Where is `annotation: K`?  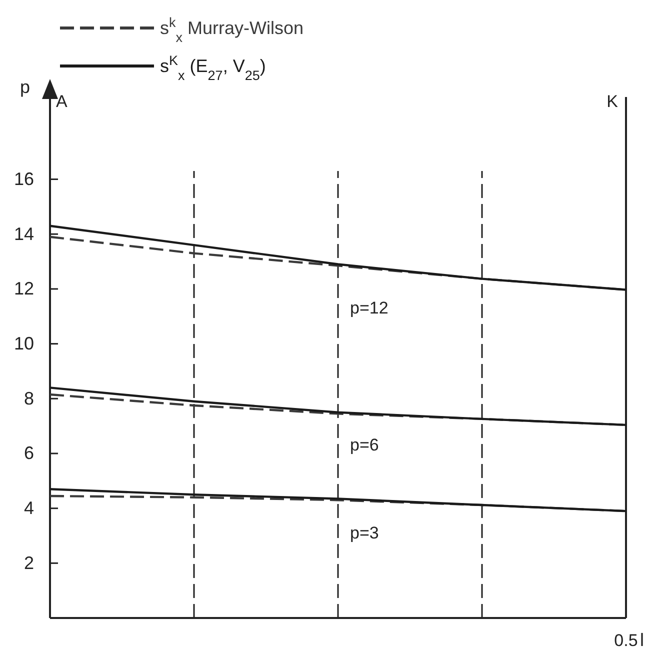 annotation: K is located at coordinates (612, 101).